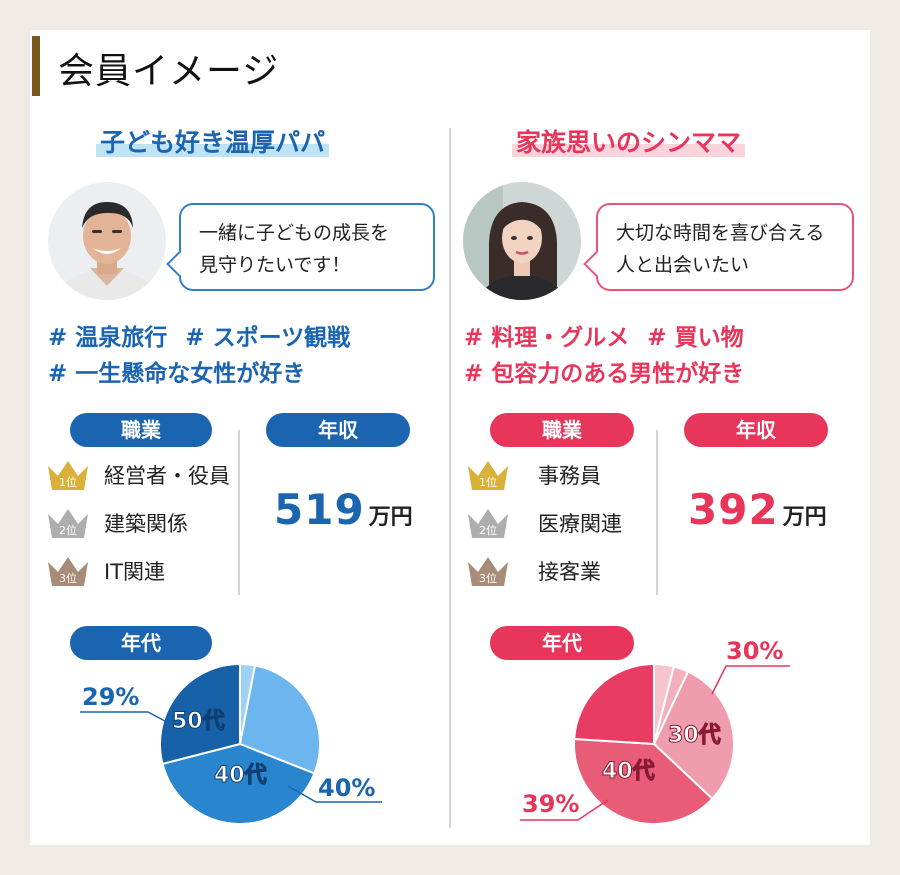 The width and height of the screenshot is (900, 875). I want to click on tag-item: # 温泉旅行, so click(108, 338).